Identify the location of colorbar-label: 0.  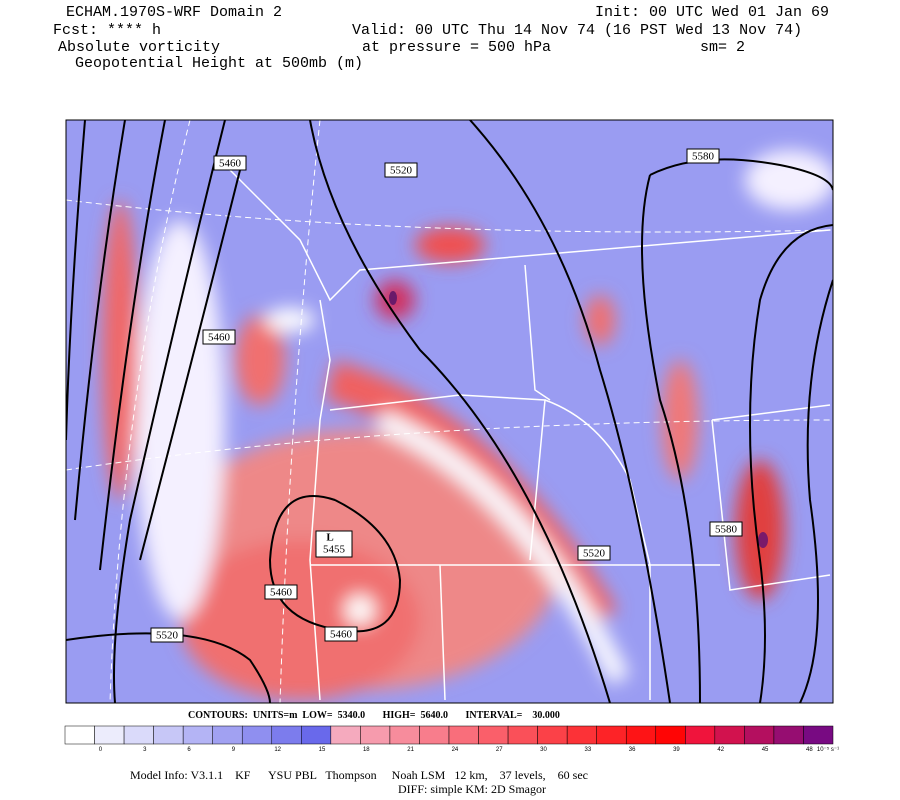
(101, 750).